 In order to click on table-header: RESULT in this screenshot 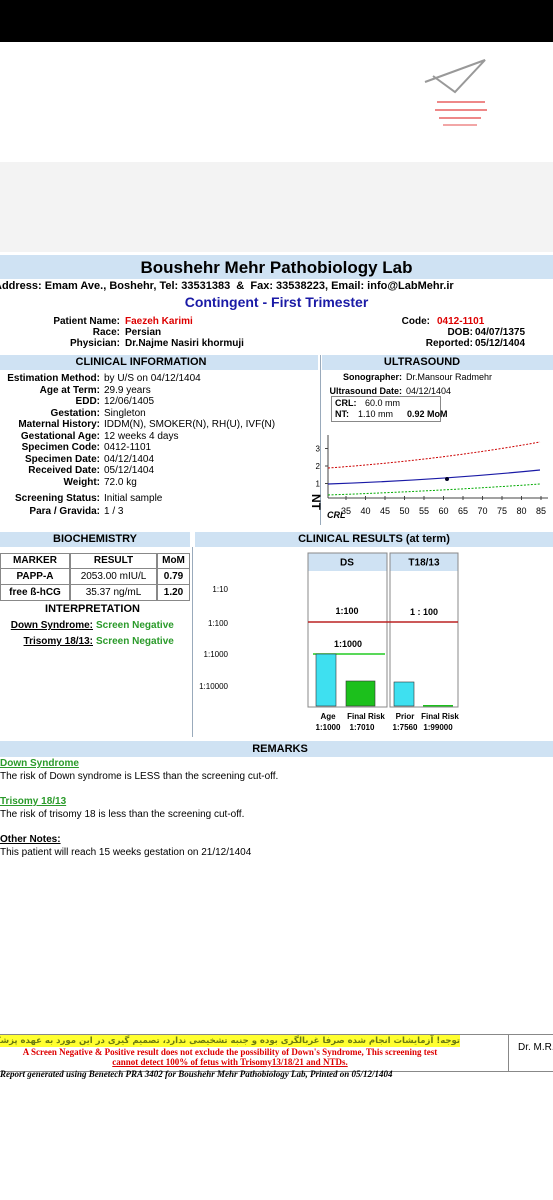, I will do `click(113, 561)`.